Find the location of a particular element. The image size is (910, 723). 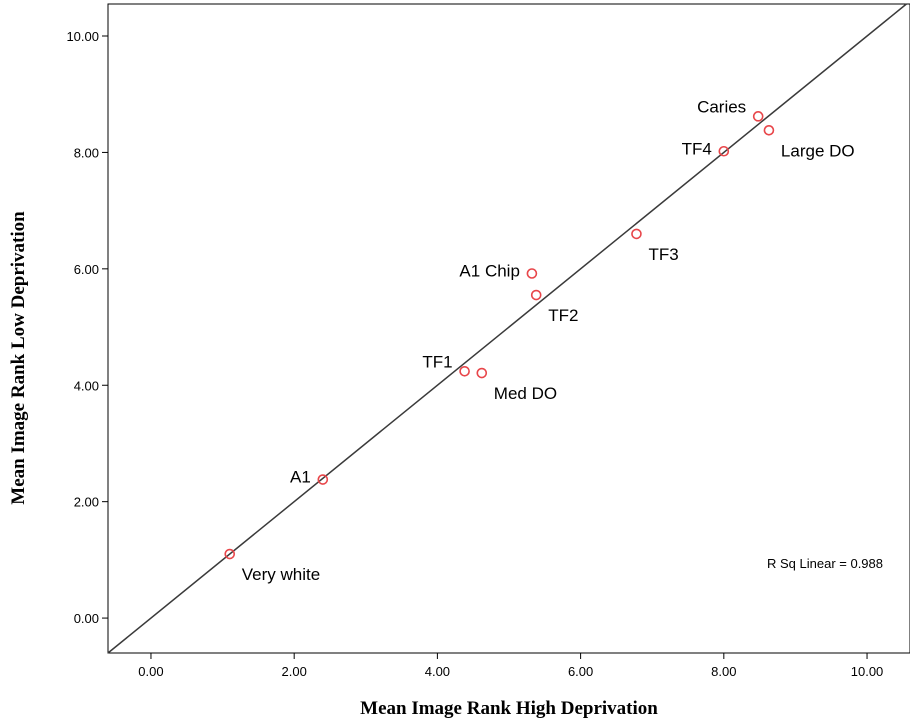

y-tick-label: 8.00 is located at coordinates (86, 152).